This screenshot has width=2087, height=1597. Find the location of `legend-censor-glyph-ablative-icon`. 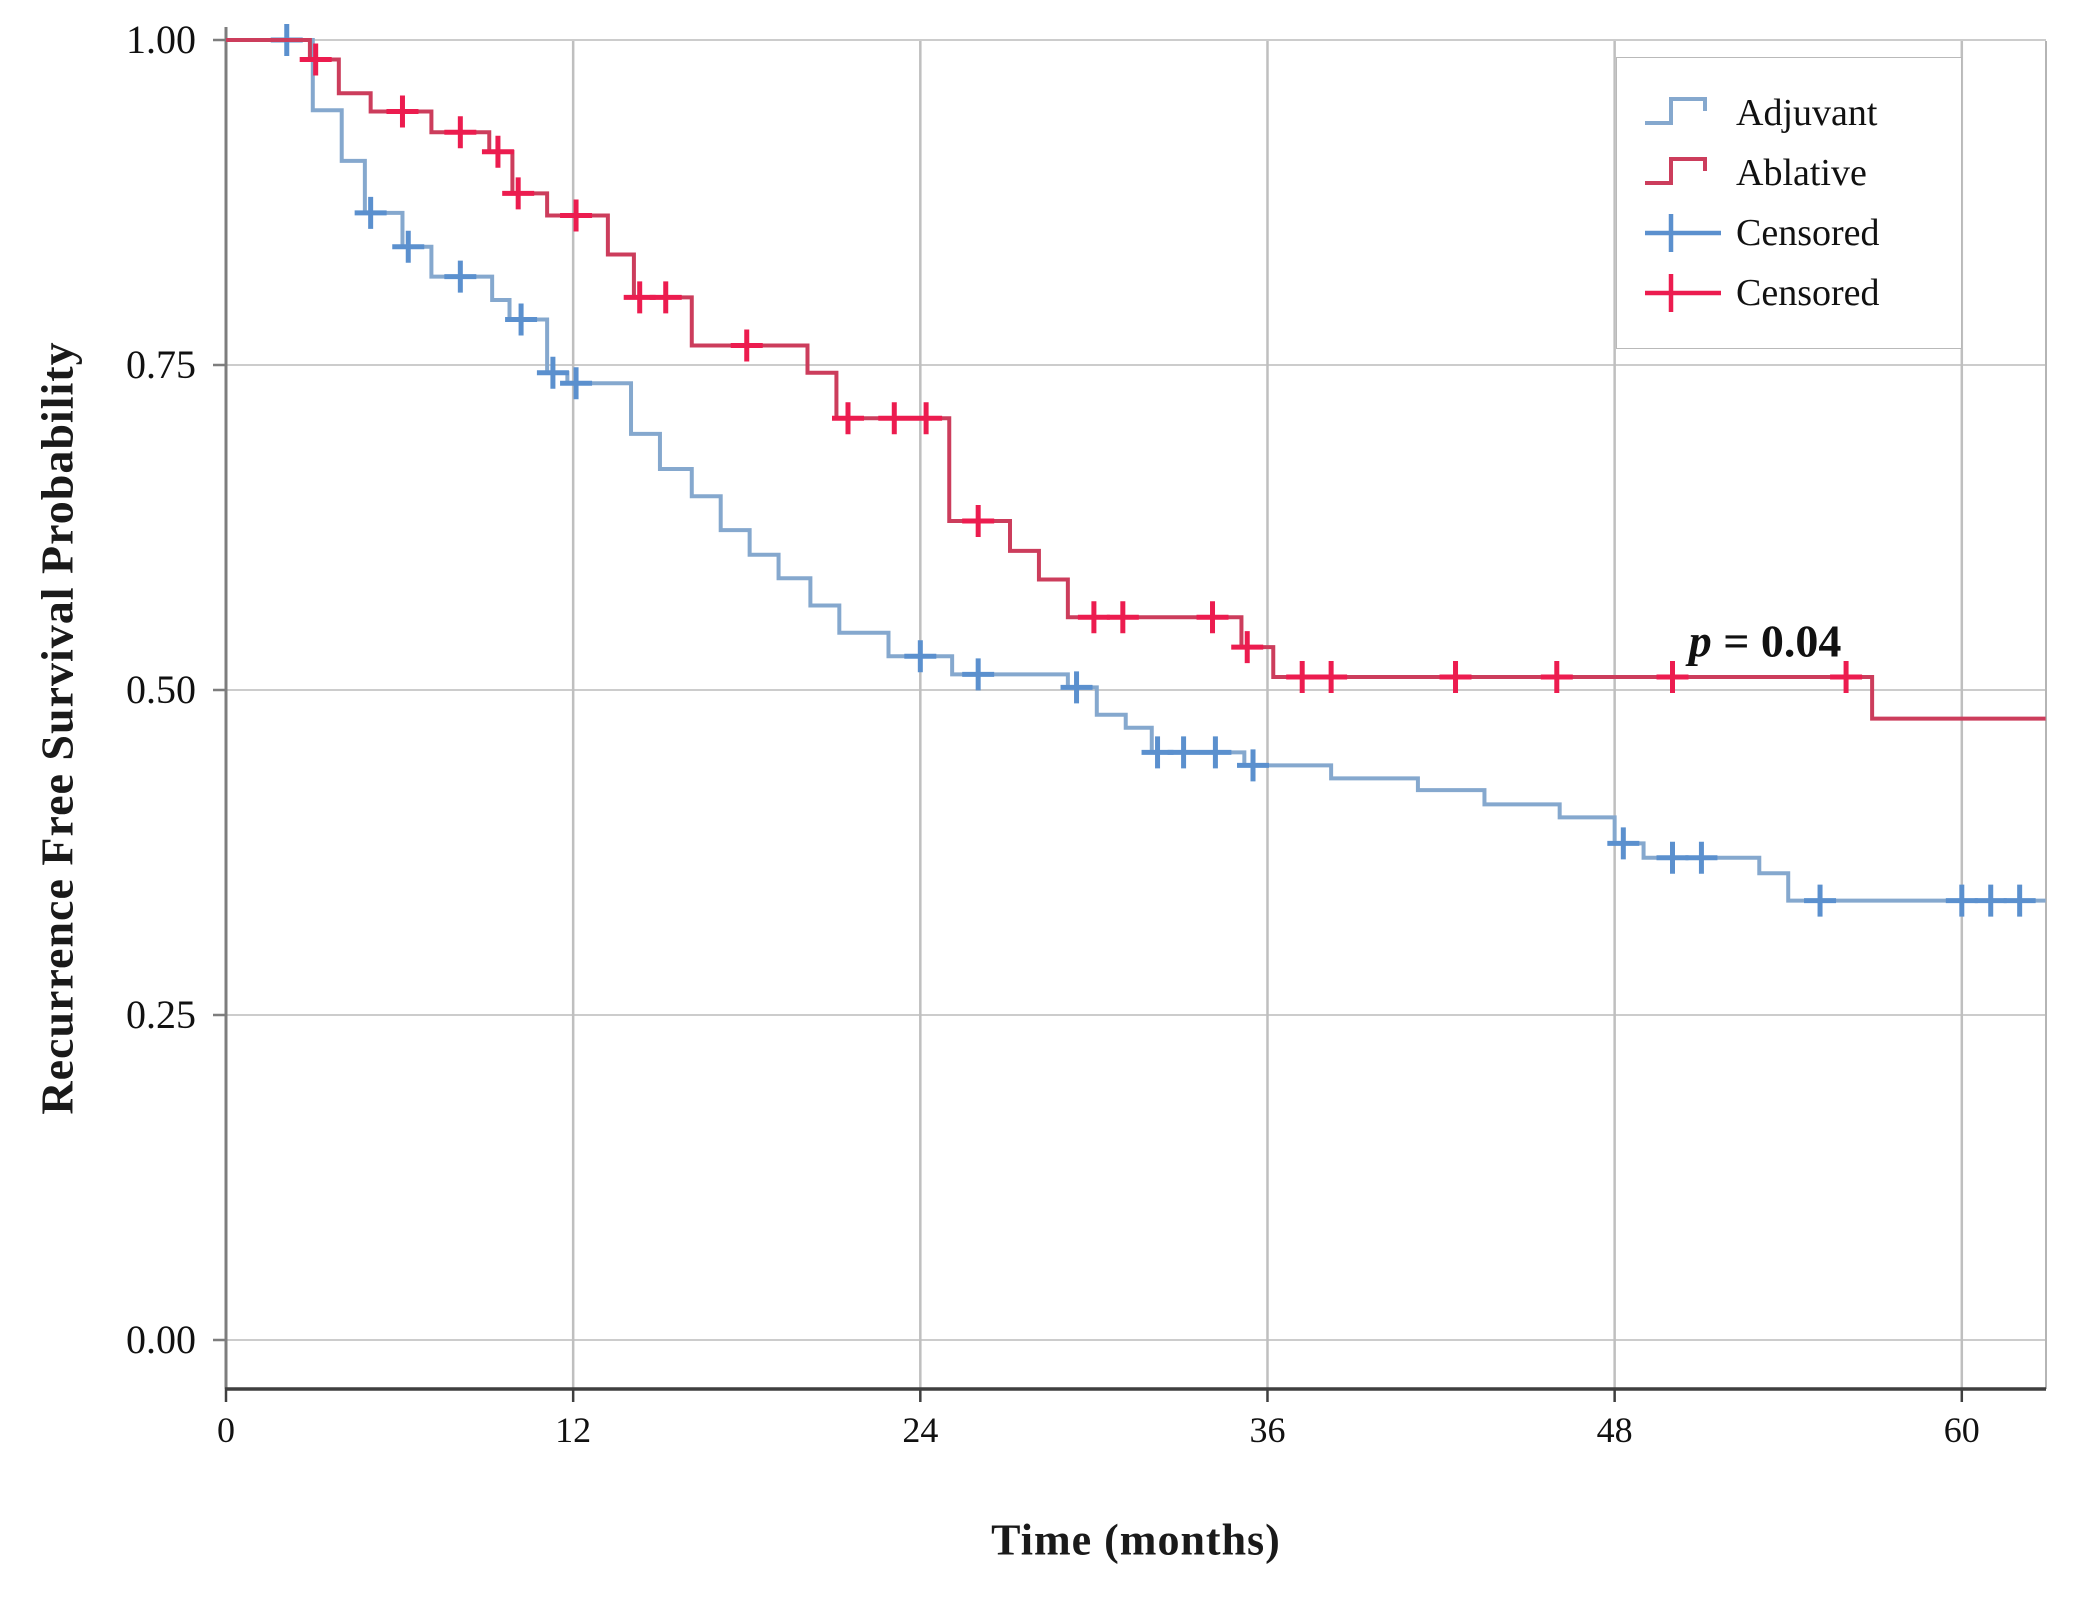

legend-censor-glyph-ablative-icon is located at coordinates (1683, 293).